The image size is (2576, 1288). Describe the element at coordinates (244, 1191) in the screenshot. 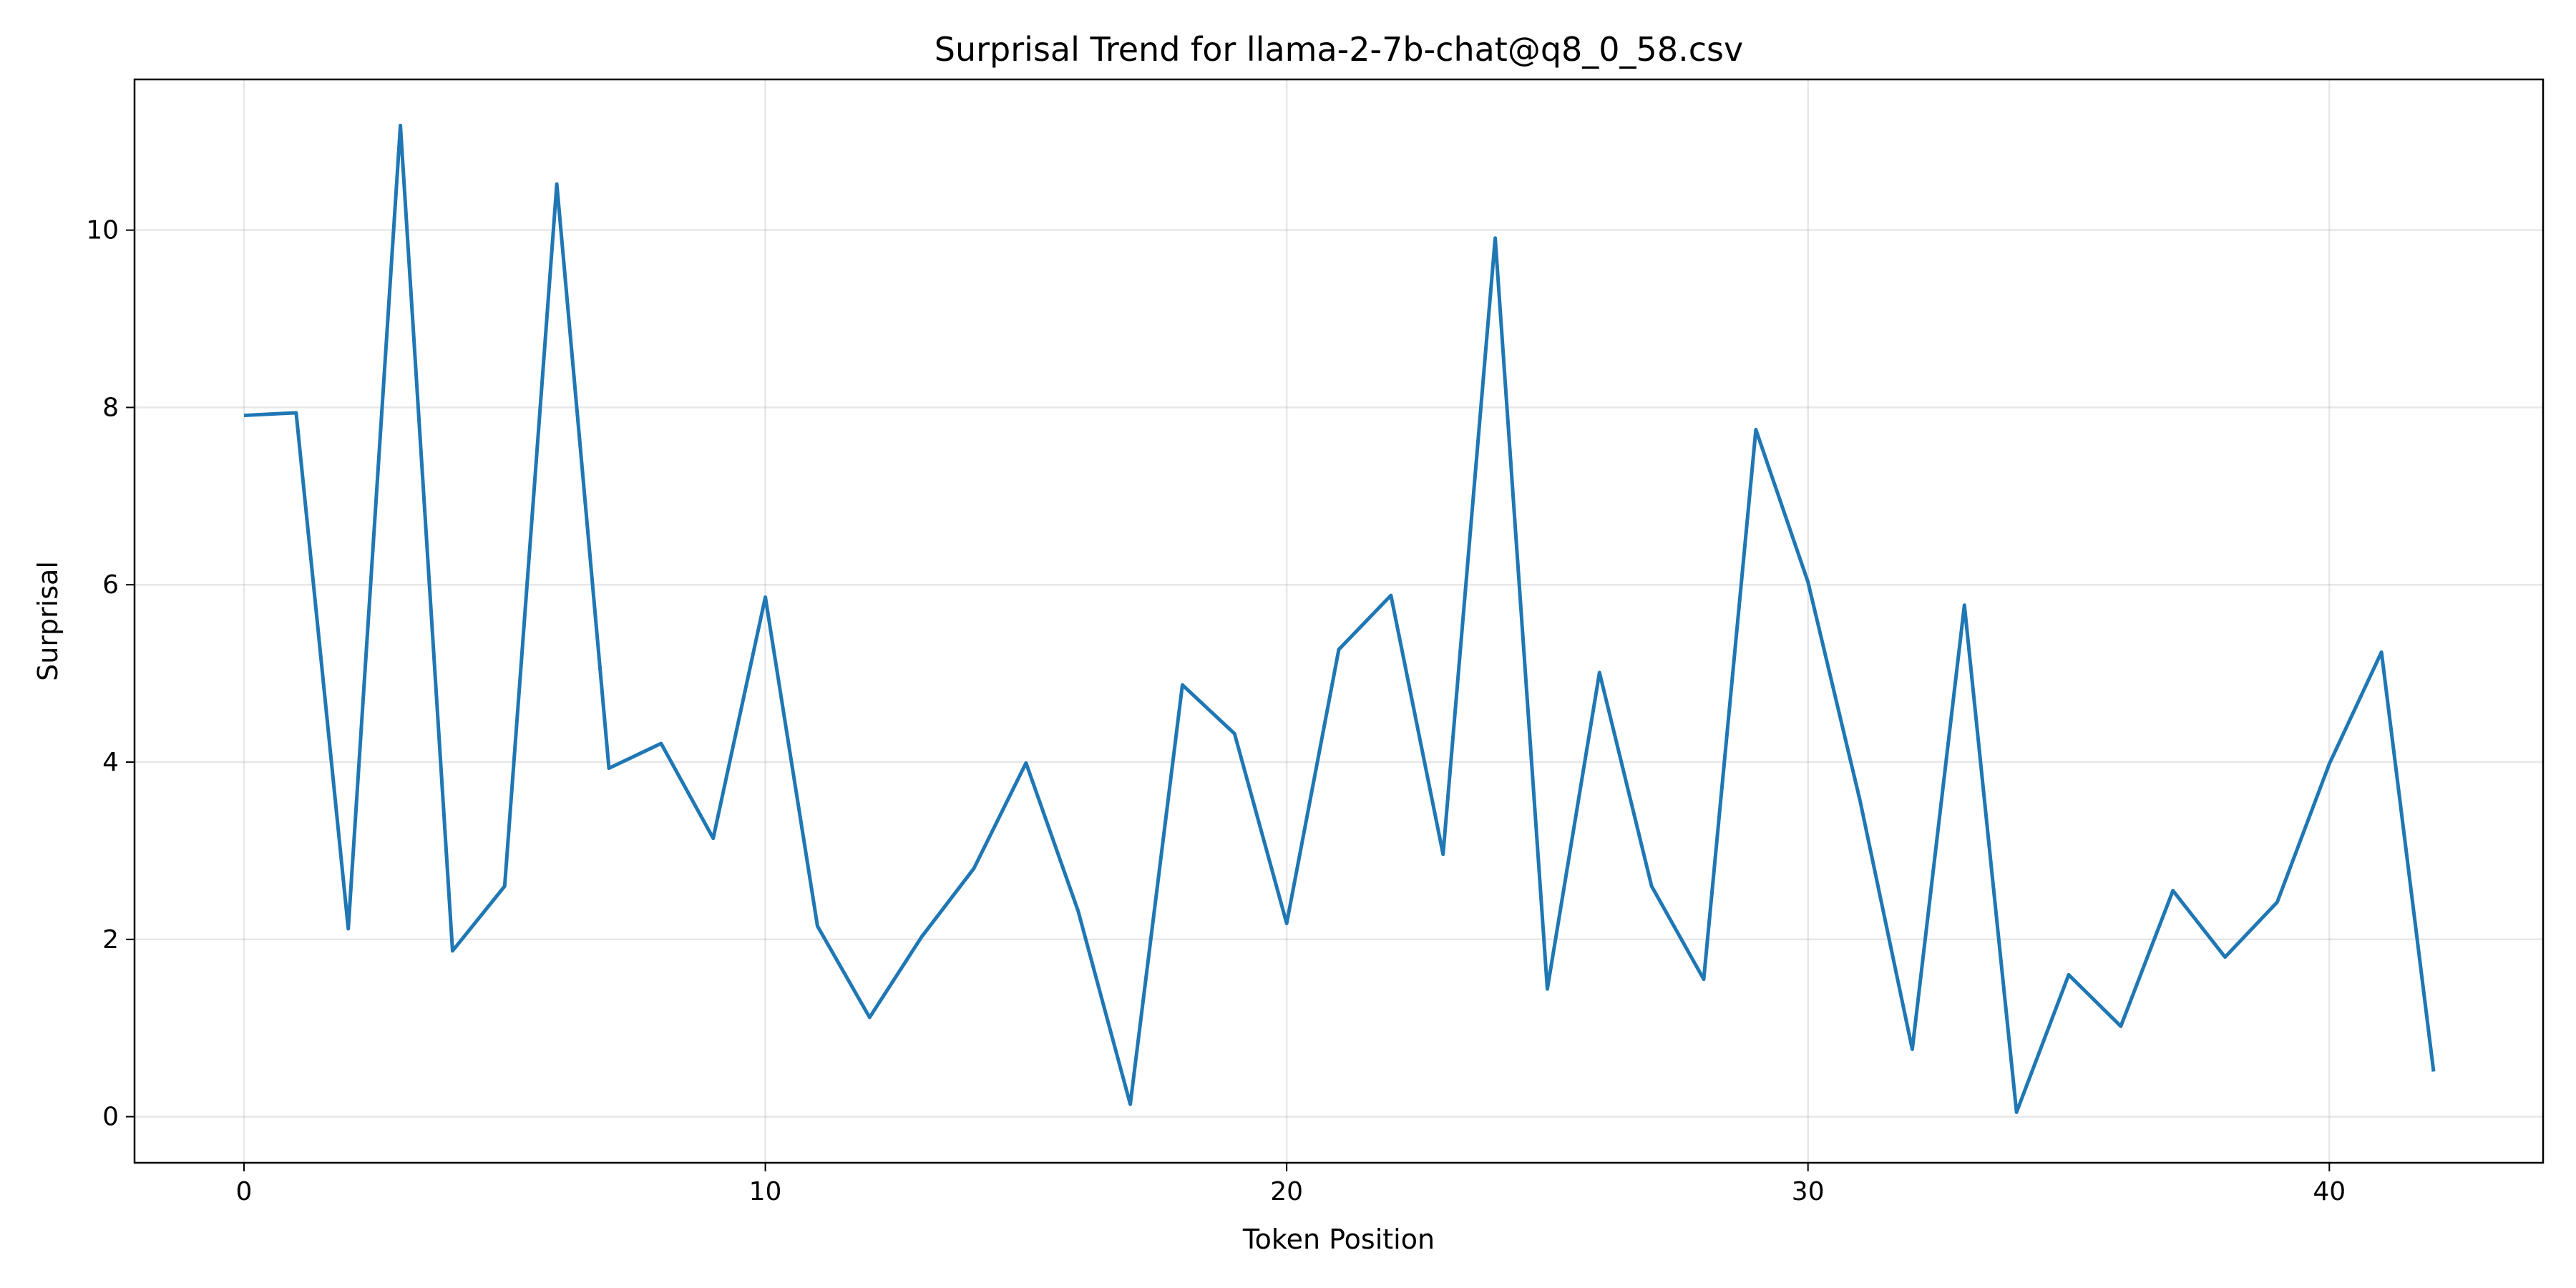

I see `x-tick-label: 0` at that location.